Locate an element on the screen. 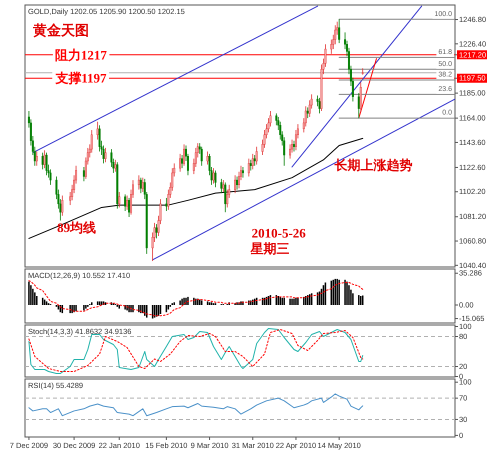 The height and width of the screenshot is (453, 500). ref-line-label: 阻力1217 is located at coordinates (81, 54).